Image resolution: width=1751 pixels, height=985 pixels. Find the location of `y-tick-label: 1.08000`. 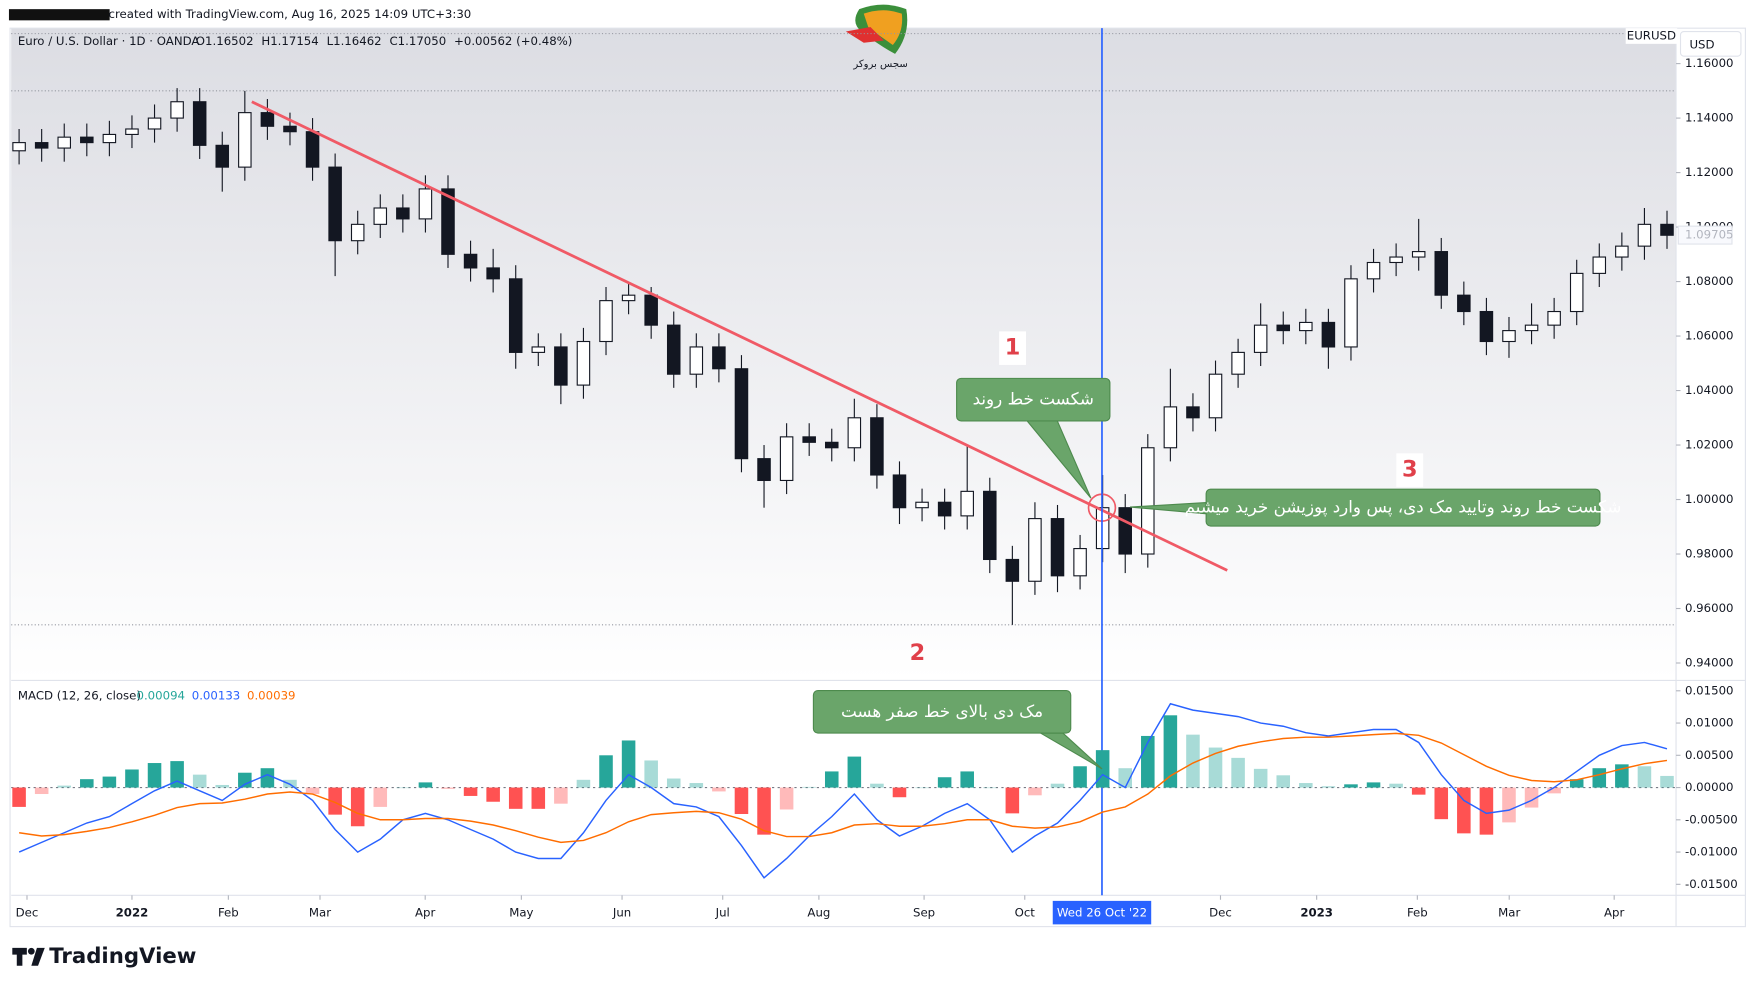

y-tick-label: 1.08000 is located at coordinates (1709, 281).